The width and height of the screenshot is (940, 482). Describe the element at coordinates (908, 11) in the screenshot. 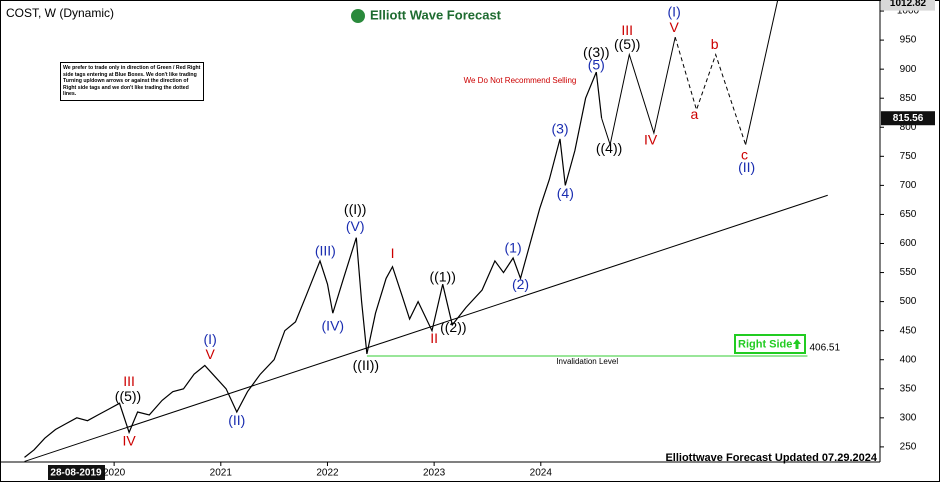

I see `y-tick-label: 1000` at that location.